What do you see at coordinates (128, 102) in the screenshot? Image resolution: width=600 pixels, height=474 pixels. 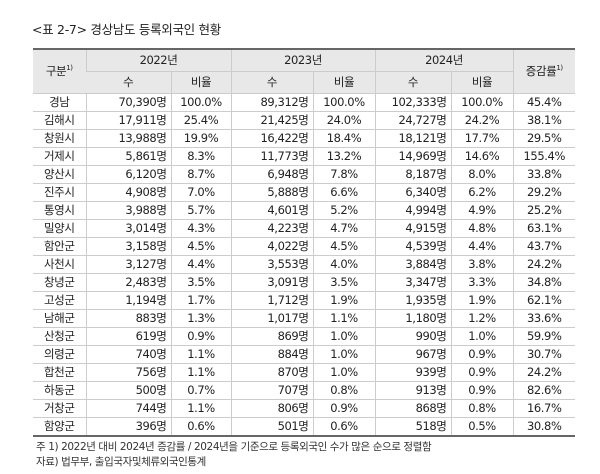 I see `cell-count-2022: 70,390명` at bounding box center [128, 102].